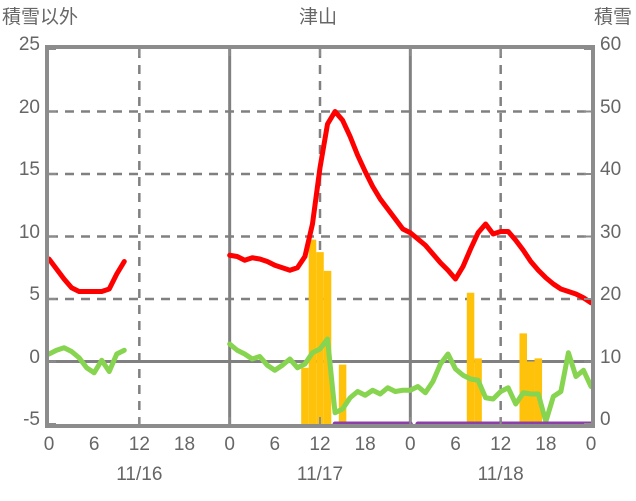 This screenshot has width=636, height=501. Describe the element at coordinates (49, 444) in the screenshot. I see `x-tick-0: 0` at that location.